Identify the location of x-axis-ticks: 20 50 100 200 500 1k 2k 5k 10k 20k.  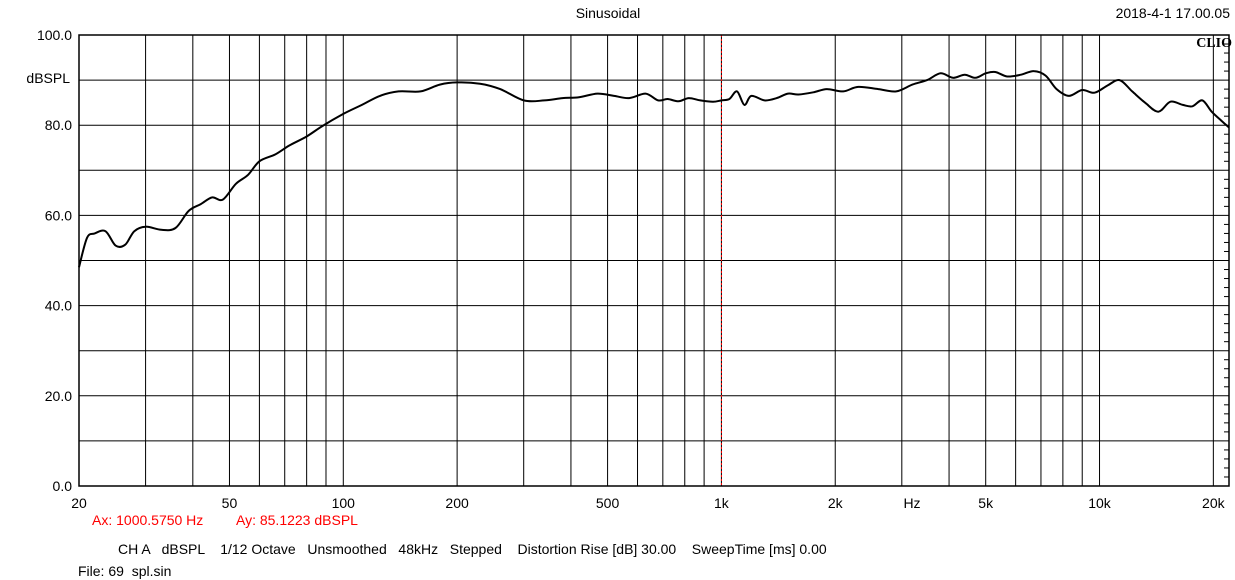
(648, 503).